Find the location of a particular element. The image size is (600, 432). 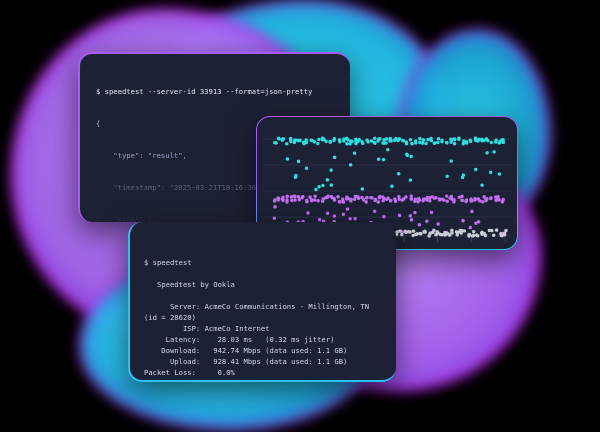

braille-graph-canvas is located at coordinates (387, 189).